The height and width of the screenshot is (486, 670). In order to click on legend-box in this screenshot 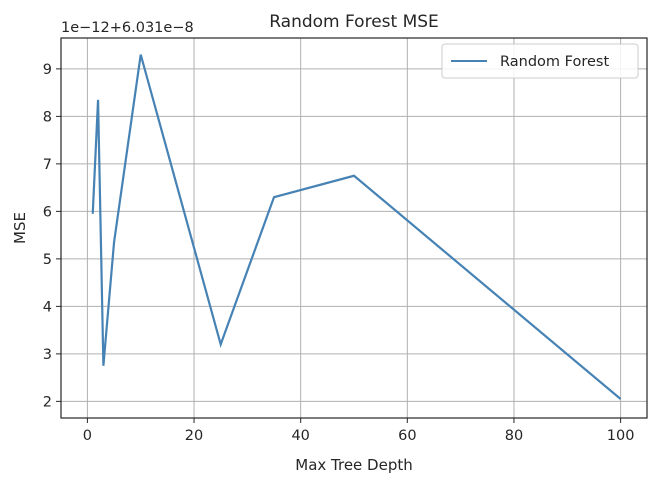, I will do `click(540, 61)`.